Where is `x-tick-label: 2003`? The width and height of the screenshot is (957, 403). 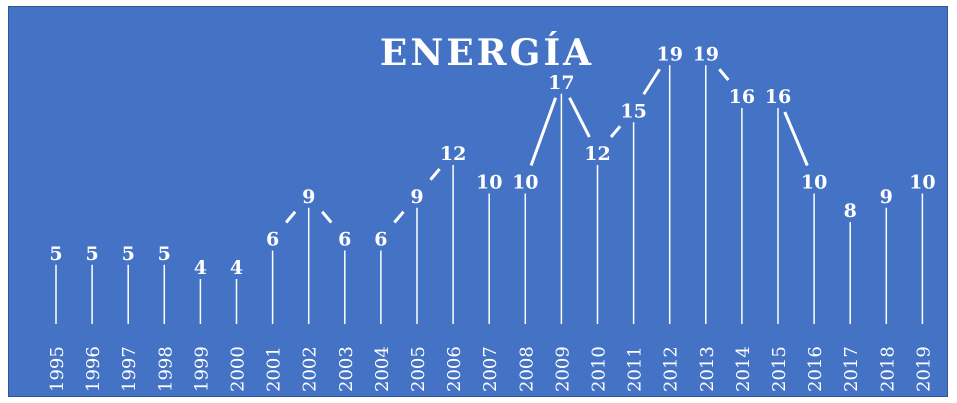
x-tick-label: 2003 is located at coordinates (346, 369).